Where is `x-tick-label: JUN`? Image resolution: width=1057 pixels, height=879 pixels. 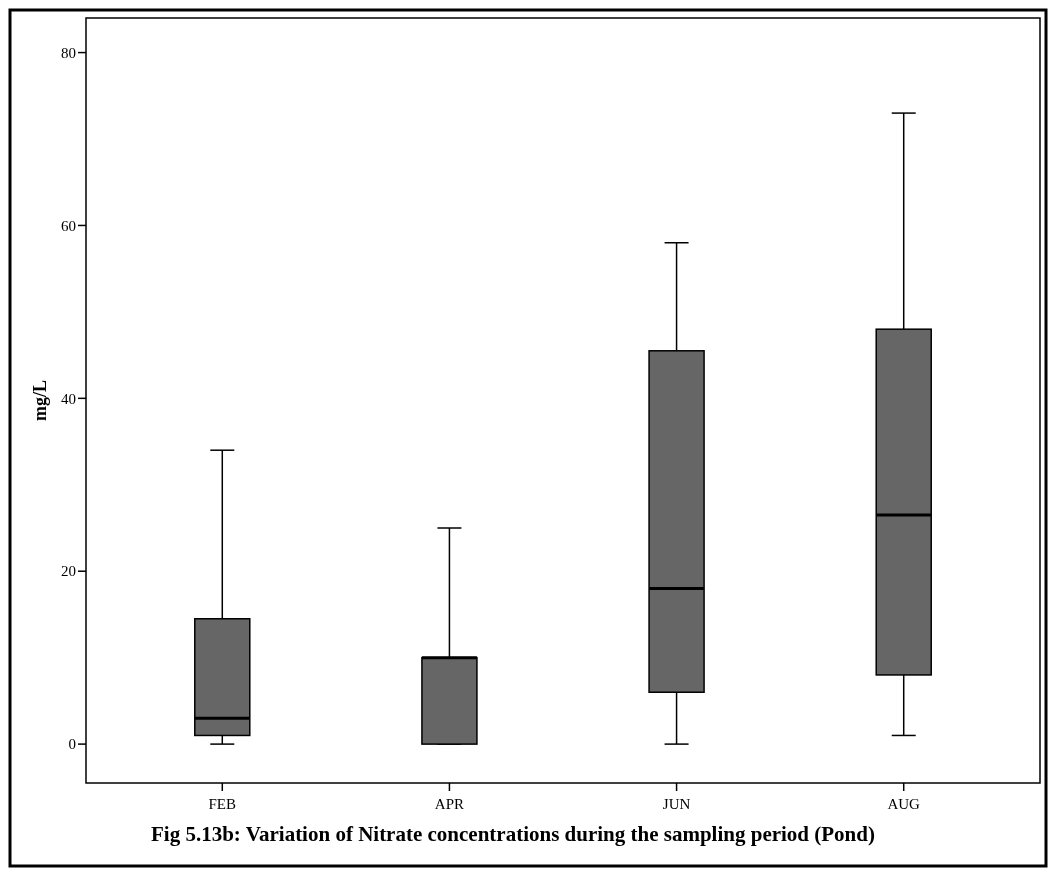 x-tick-label: JUN is located at coordinates (676, 804).